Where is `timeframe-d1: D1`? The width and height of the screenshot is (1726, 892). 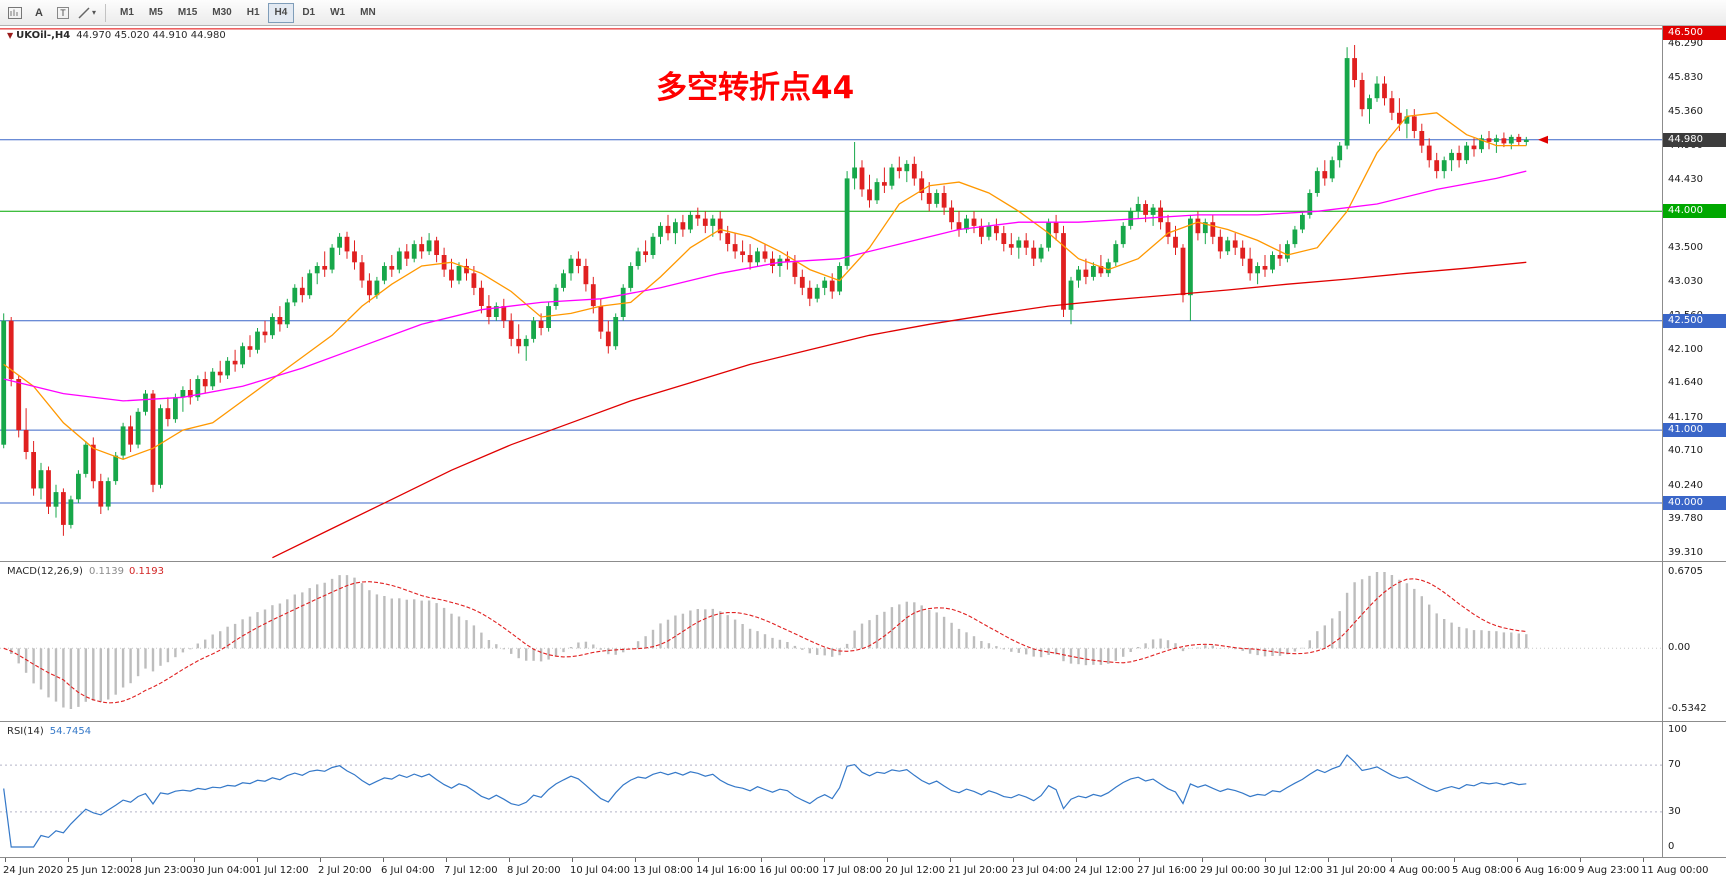 timeframe-d1: D1 is located at coordinates (308, 13).